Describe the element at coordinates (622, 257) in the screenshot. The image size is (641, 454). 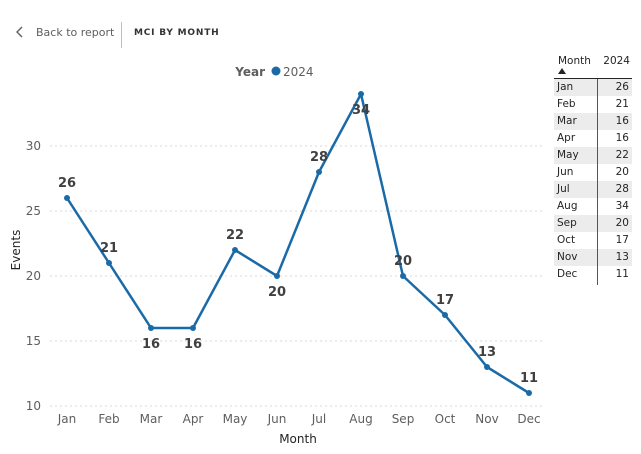
I see `table-cell-value: 13` at that location.